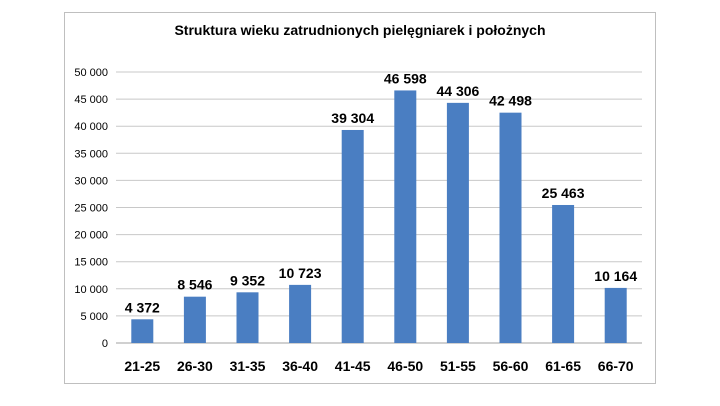 The width and height of the screenshot is (720, 406). What do you see at coordinates (91, 263) in the screenshot?
I see `y-tick-label: 15 000` at bounding box center [91, 263].